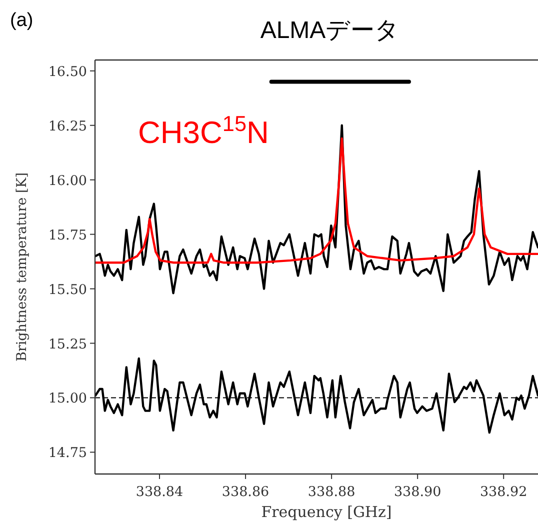 Image resolution: width=538 pixels, height=522 pixels. I want to click on y-tick-label: 16.50, so click(67, 72).